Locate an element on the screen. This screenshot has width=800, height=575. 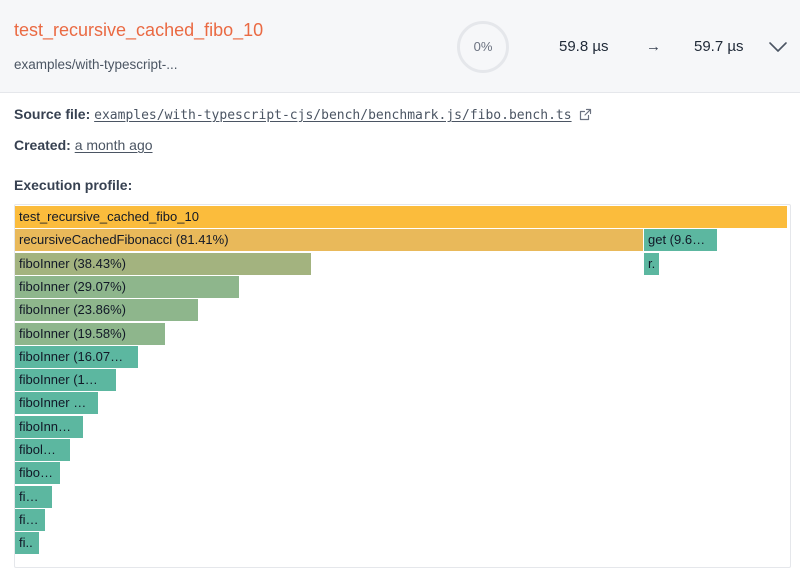
head-time: 59.7 µs is located at coordinates (719, 46).